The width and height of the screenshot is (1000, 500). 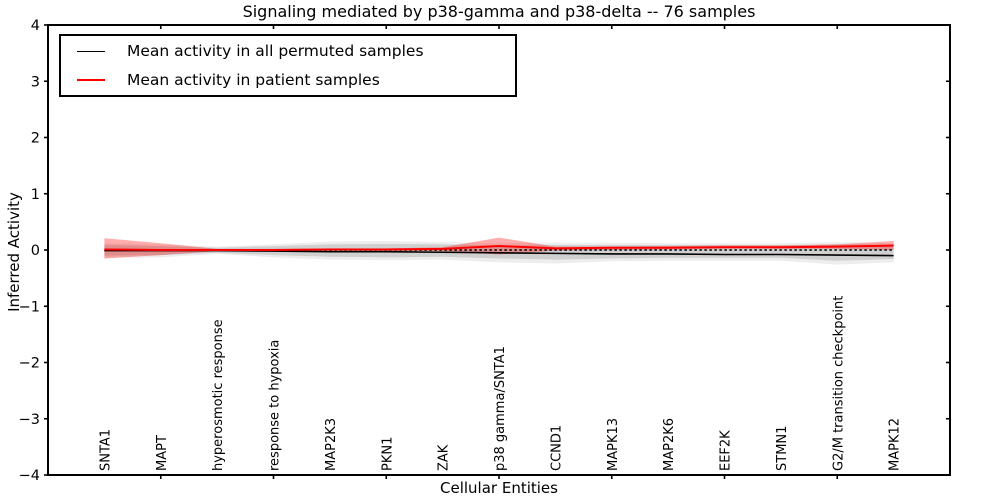 What do you see at coordinates (35, 26) in the screenshot?
I see `y-tick-label: 4` at bounding box center [35, 26].